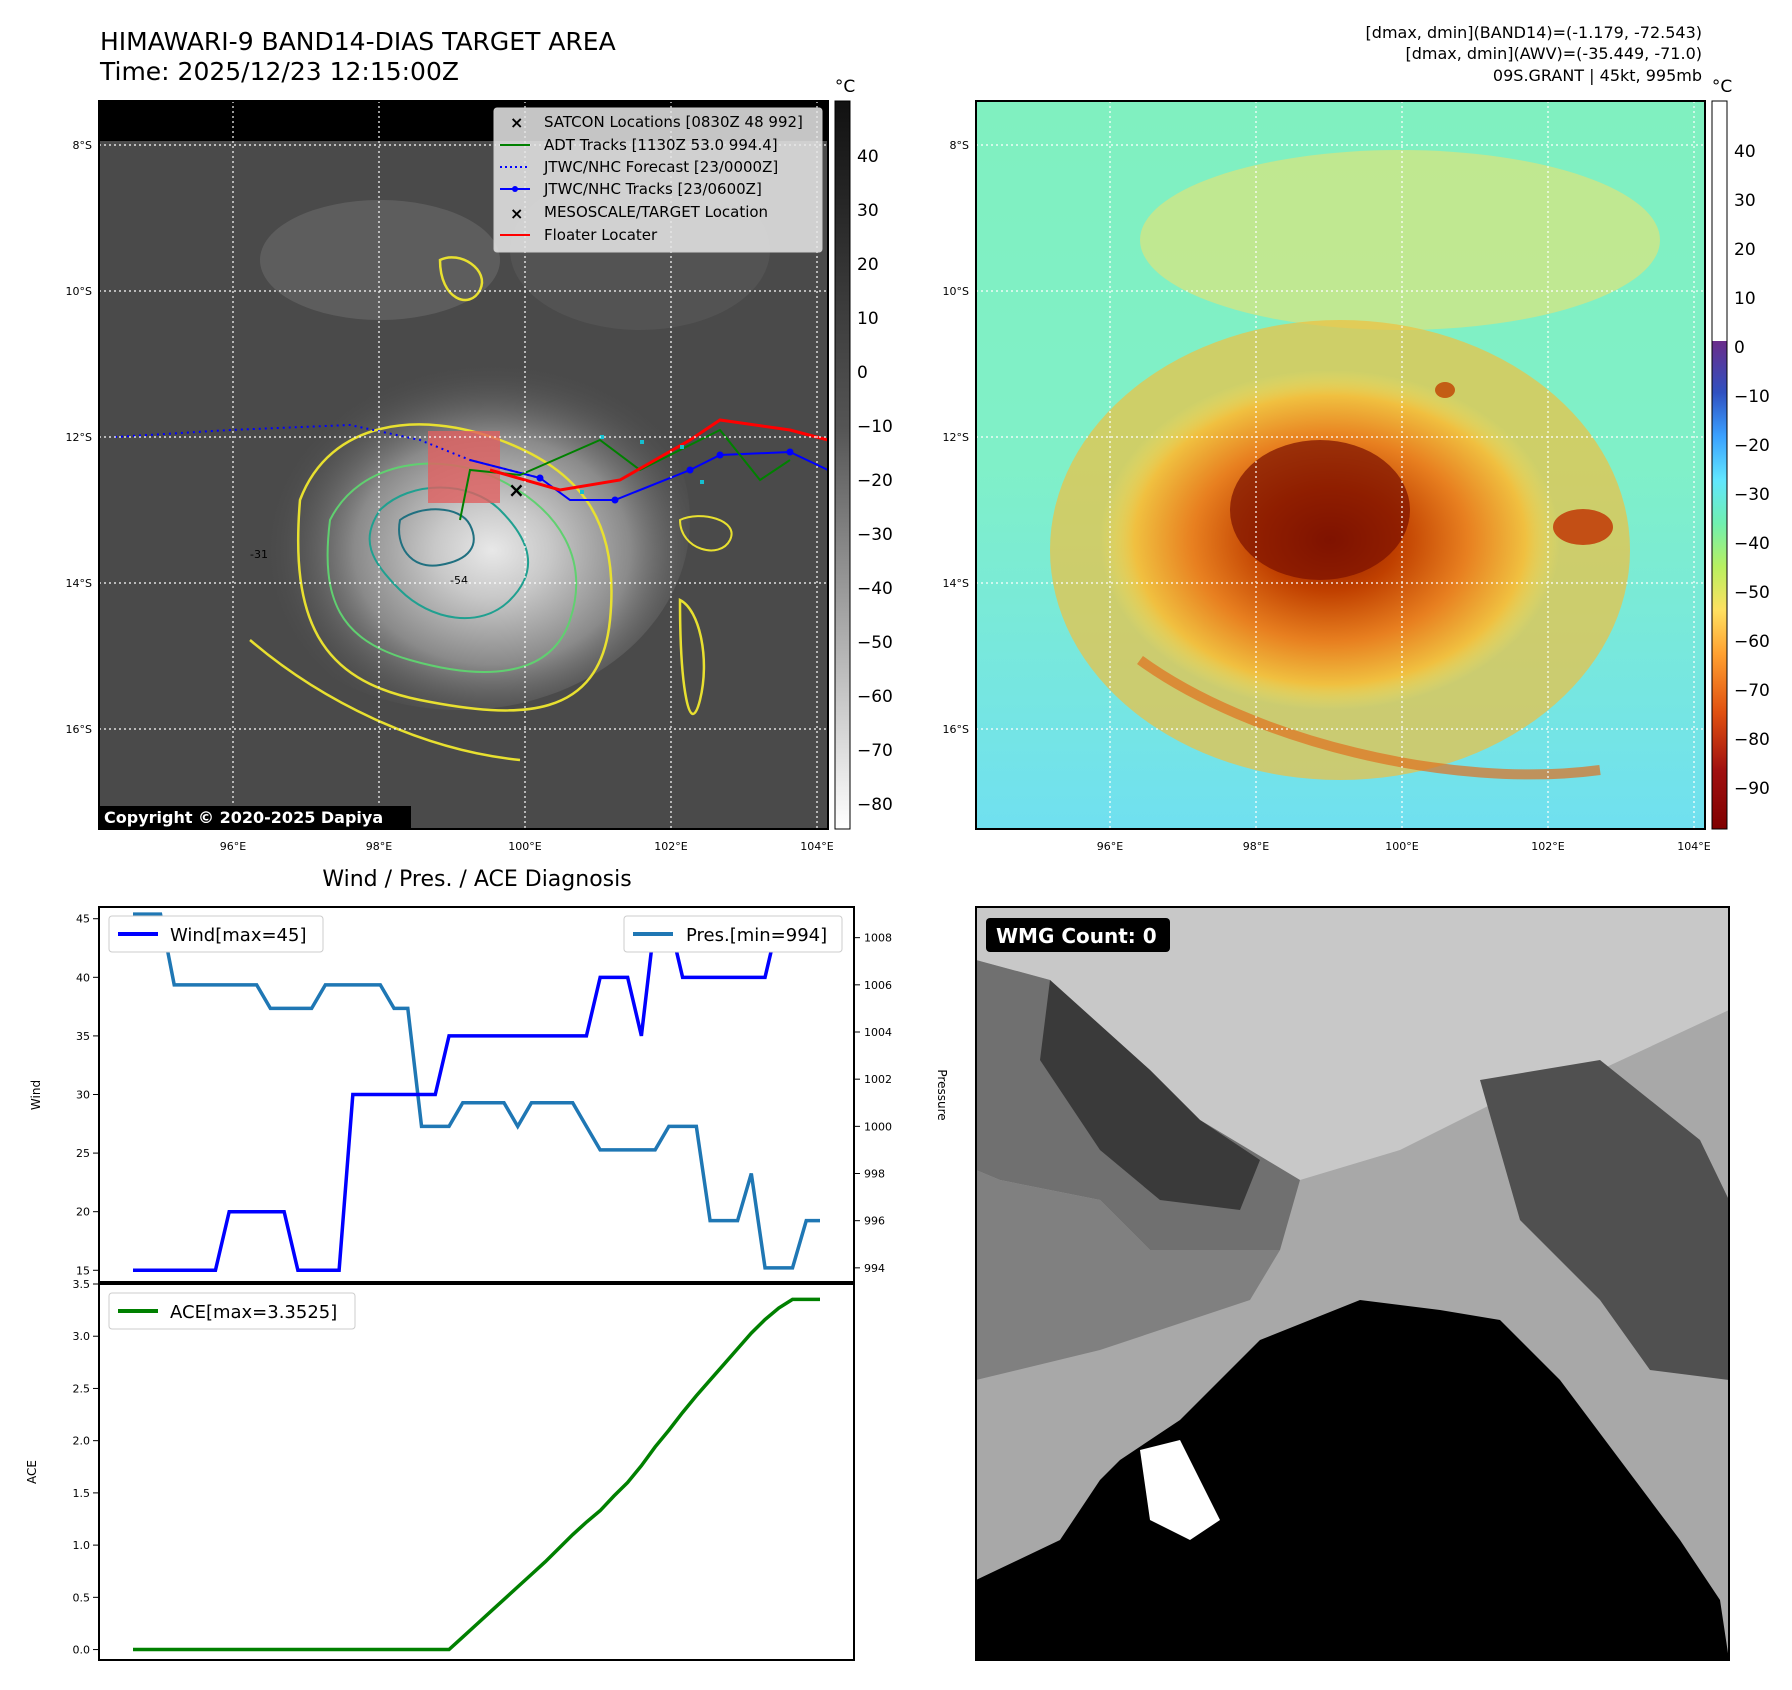 This screenshot has width=1792, height=1690. Describe the element at coordinates (83, 1036) in the screenshot. I see `wind-ytick-label: 35` at that location.